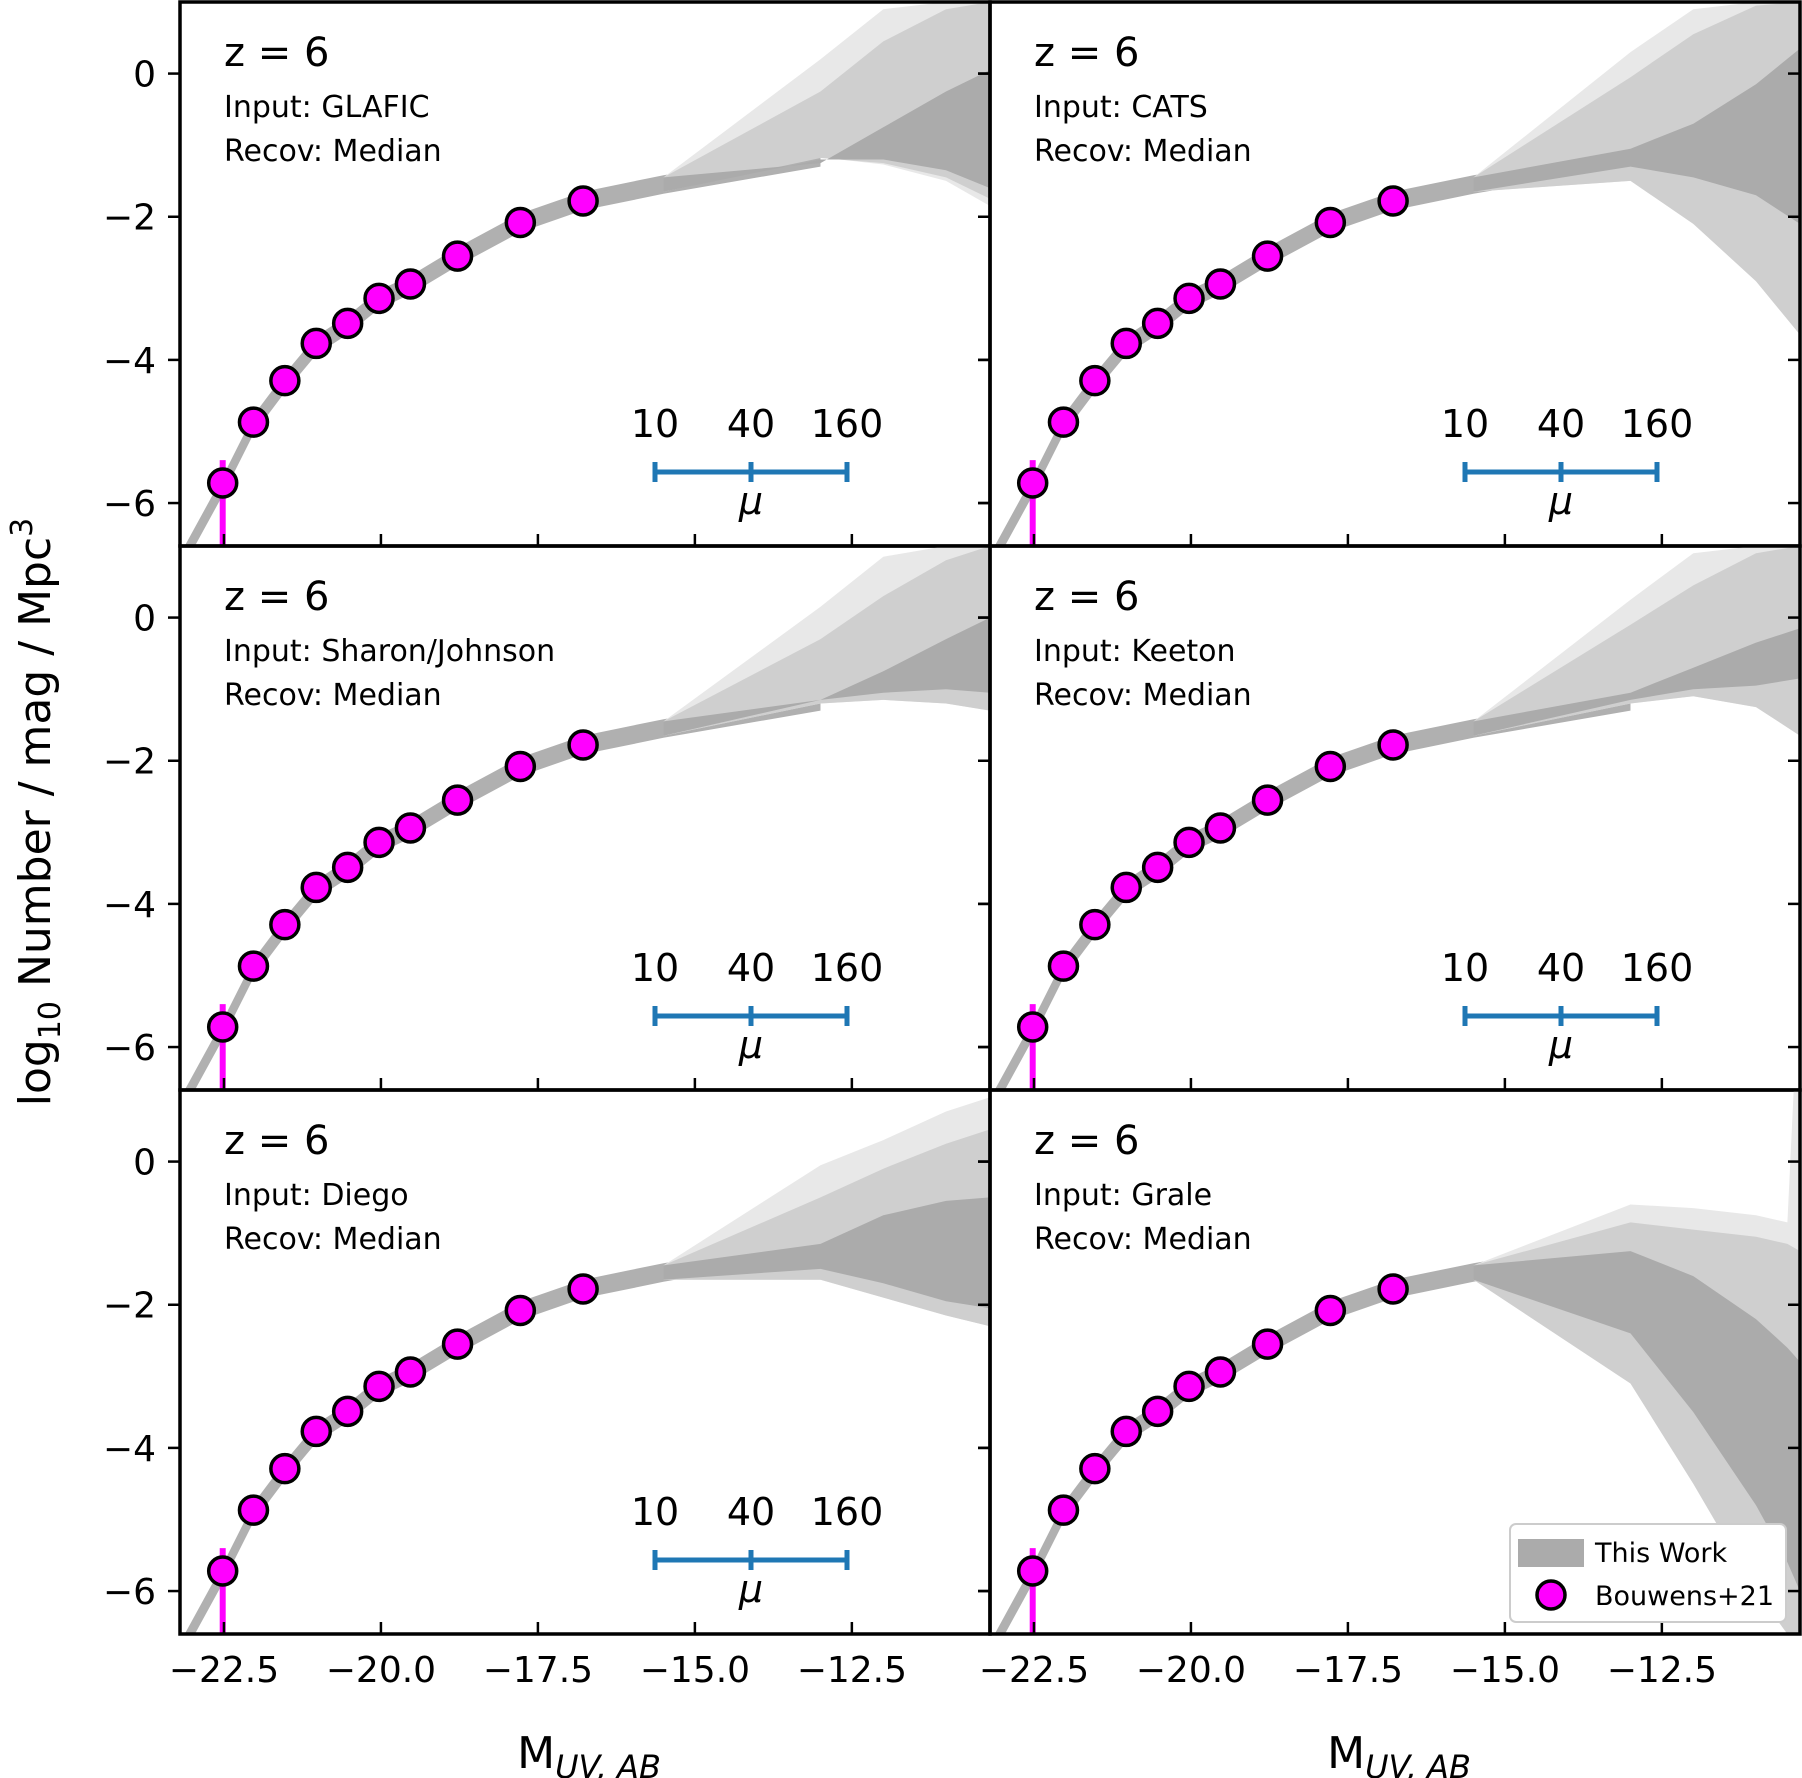 This screenshot has width=1802, height=1778. What do you see at coordinates (129, 905) in the screenshot?
I see `y-tick-label: −4` at bounding box center [129, 905].